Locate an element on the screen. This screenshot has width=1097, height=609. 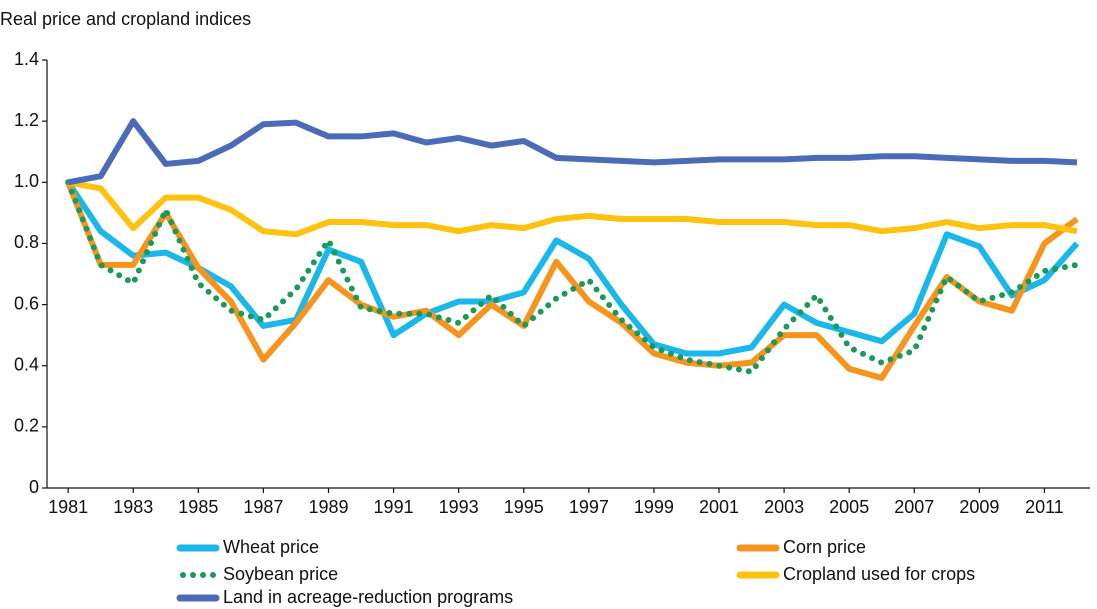
legend-label: Cropland used for crops is located at coordinates (879, 574).